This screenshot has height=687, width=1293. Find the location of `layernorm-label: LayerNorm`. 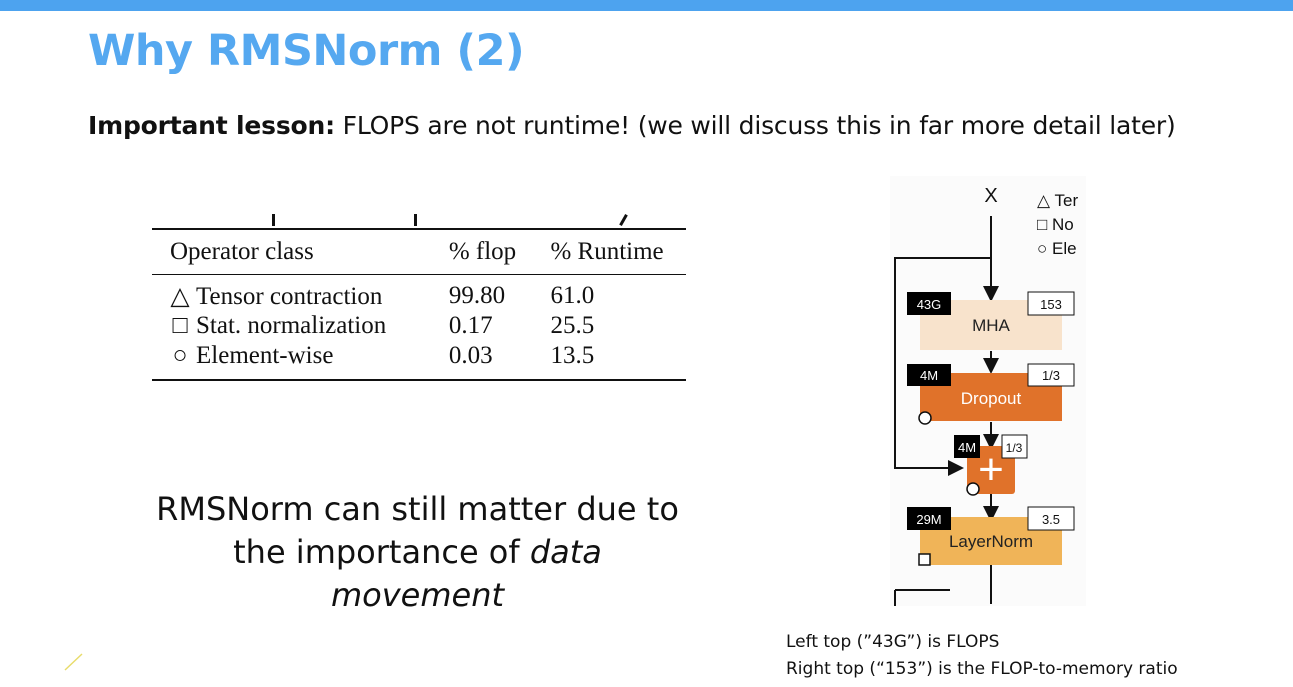

layernorm-label: LayerNorm is located at coordinates (991, 541).